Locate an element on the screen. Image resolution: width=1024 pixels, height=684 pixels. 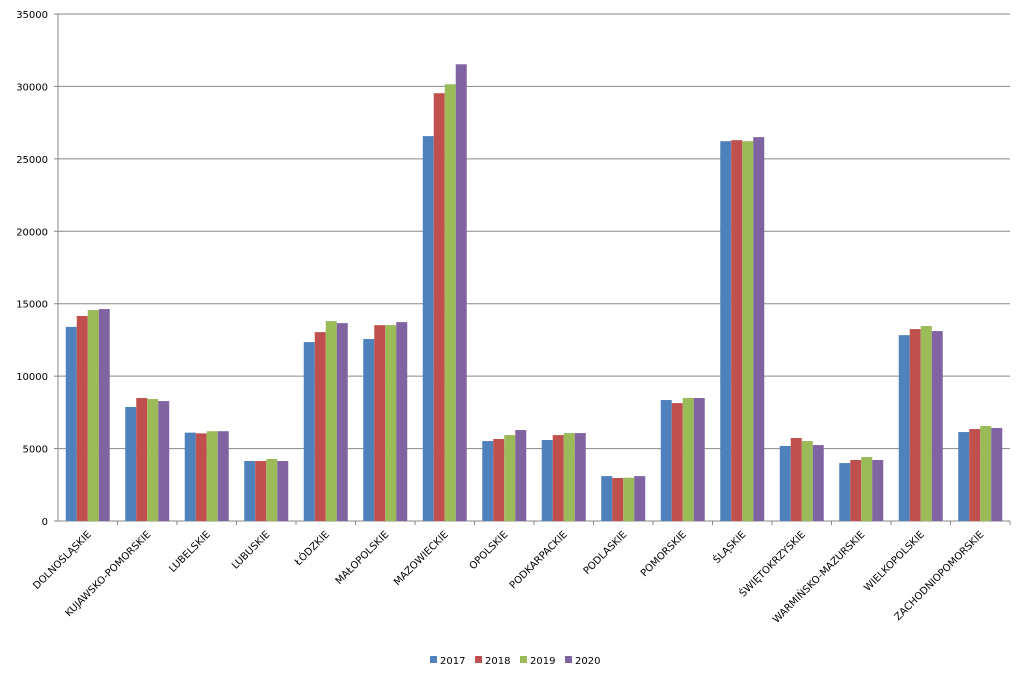
x-tick-label: WARMIŃSKO-MAZURSKIE is located at coordinates (819, 577).